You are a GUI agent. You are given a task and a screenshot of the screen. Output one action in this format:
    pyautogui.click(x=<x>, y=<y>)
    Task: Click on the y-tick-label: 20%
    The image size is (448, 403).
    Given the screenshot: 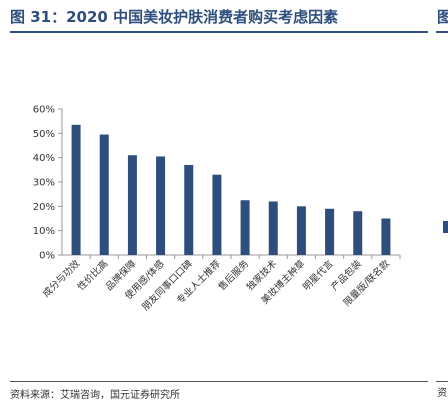 What is the action you would take?
    pyautogui.click(x=44, y=207)
    